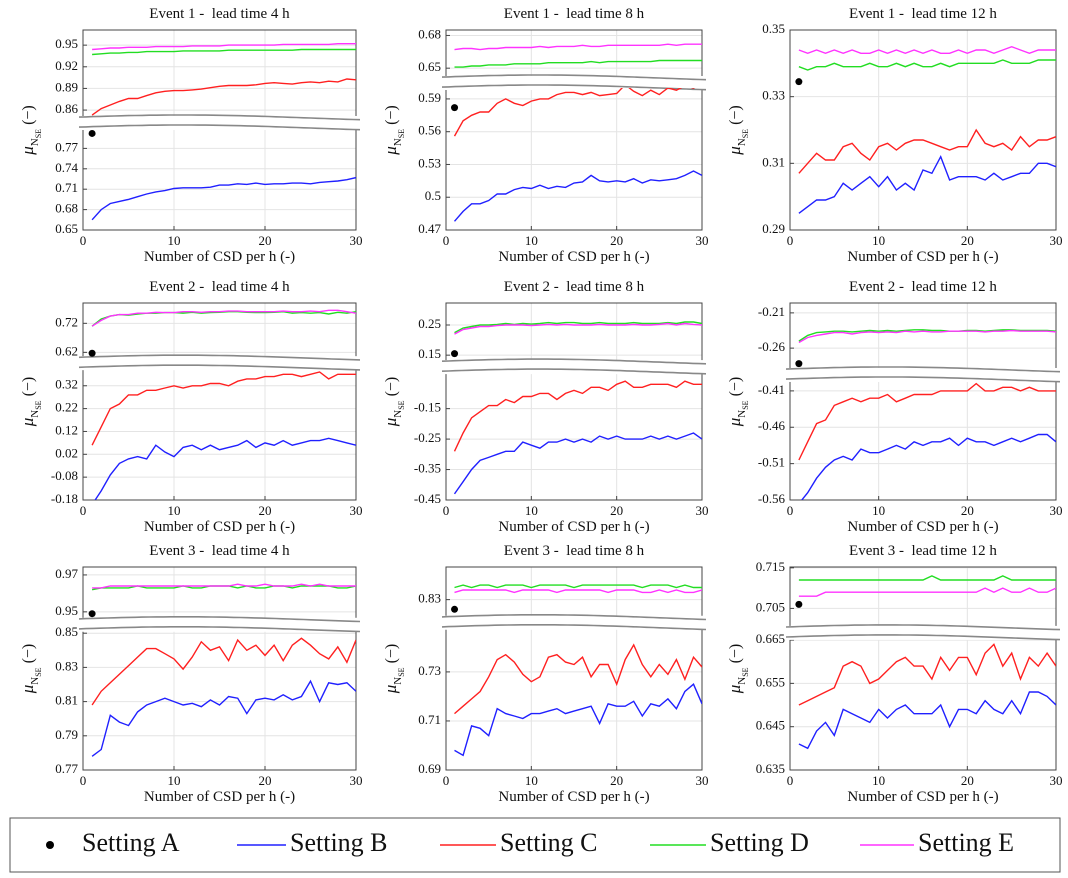 The image size is (1068, 878). Describe the element at coordinates (966, 842) in the screenshot. I see `legend-label: Setting E` at that location.